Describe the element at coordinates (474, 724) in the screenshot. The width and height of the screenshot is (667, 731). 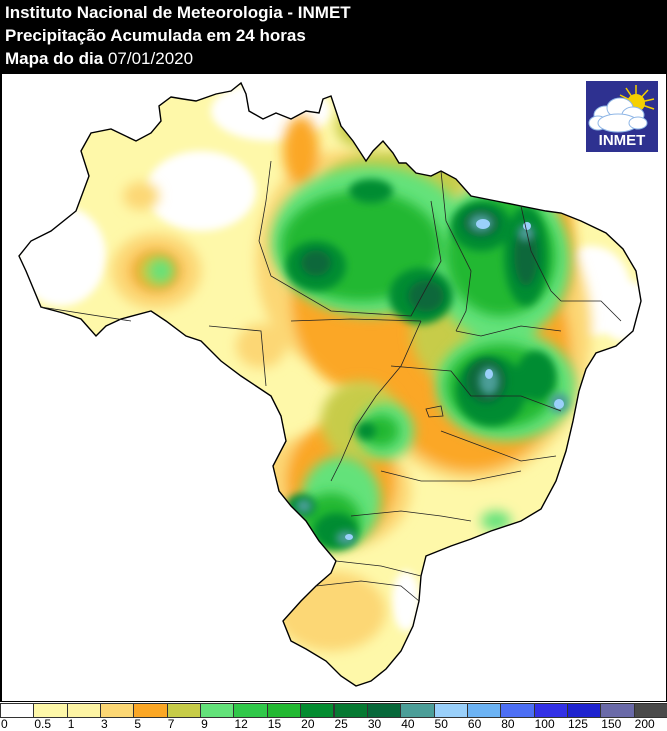
I see `legend-tick-label: 60` at that location.